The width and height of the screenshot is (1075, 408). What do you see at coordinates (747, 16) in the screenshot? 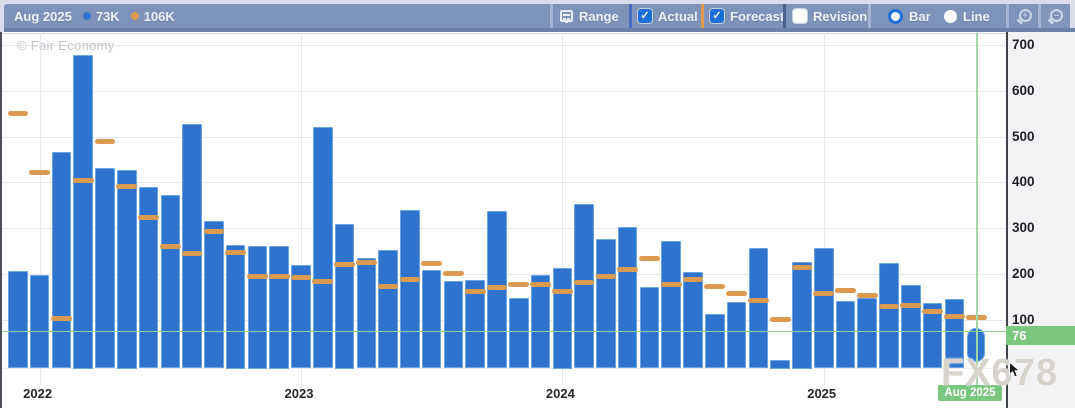
I see `forecast-toggle: ✓ Forecast` at bounding box center [747, 16].